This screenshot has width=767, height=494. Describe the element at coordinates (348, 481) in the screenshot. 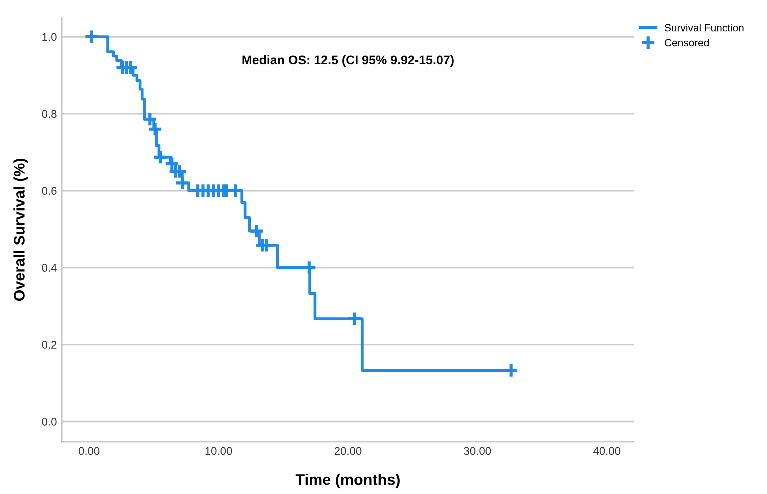

I see `x-axis-title: Time (months)` at that location.